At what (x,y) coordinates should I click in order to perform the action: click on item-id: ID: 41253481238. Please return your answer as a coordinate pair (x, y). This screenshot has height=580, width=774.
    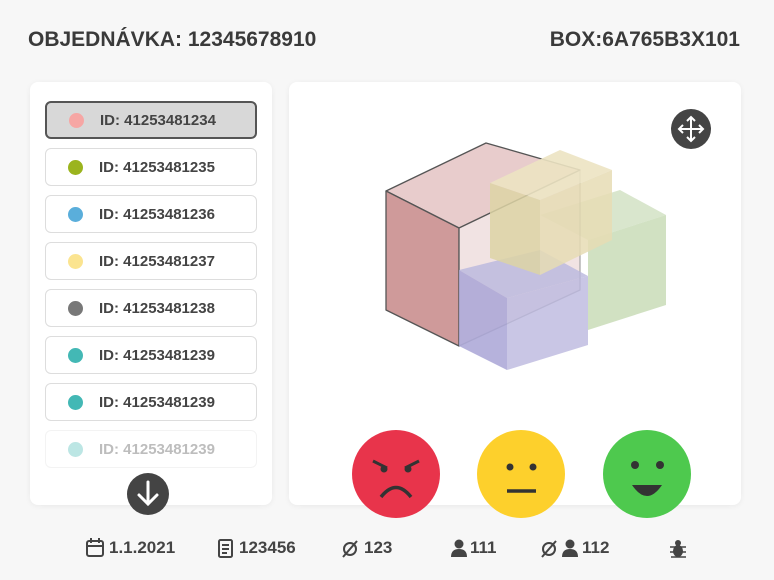
    Looking at the image, I should click on (157, 308).